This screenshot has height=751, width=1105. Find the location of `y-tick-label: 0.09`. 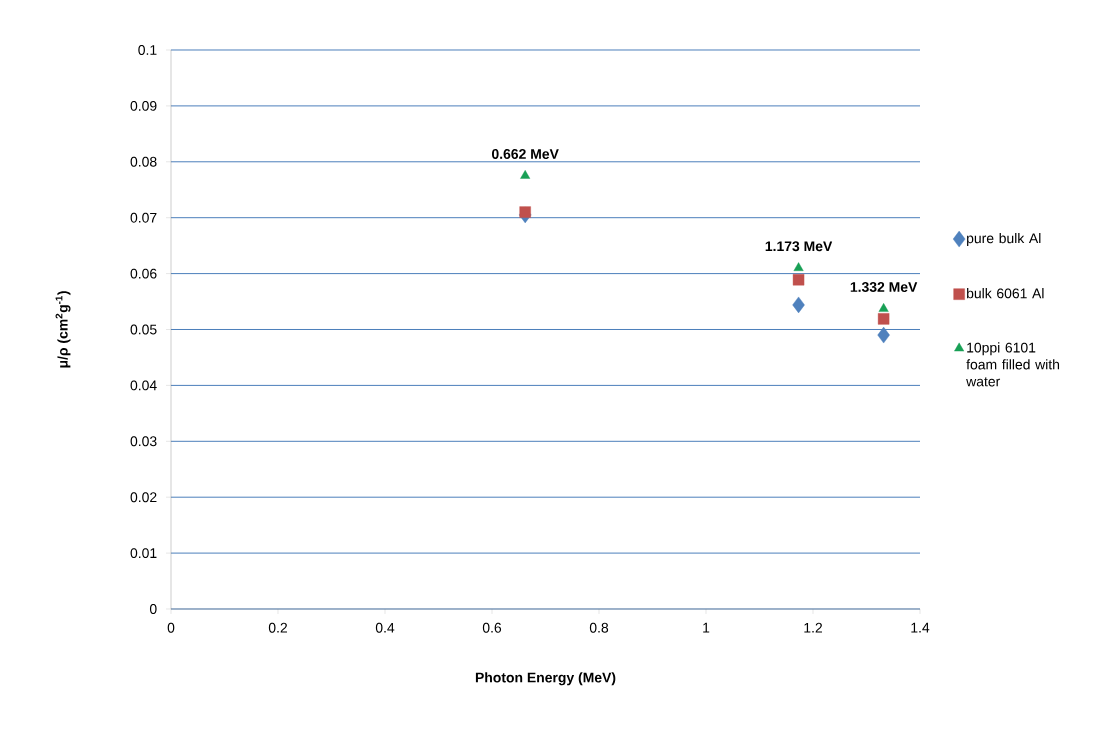

y-tick-label: 0.09 is located at coordinates (143, 105).